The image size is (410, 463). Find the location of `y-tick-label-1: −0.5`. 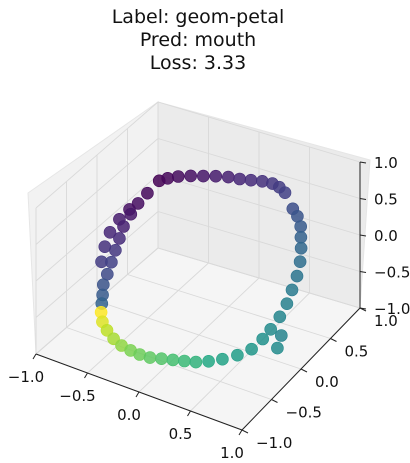

y-tick-label-1: −0.5 is located at coordinates (304, 413).